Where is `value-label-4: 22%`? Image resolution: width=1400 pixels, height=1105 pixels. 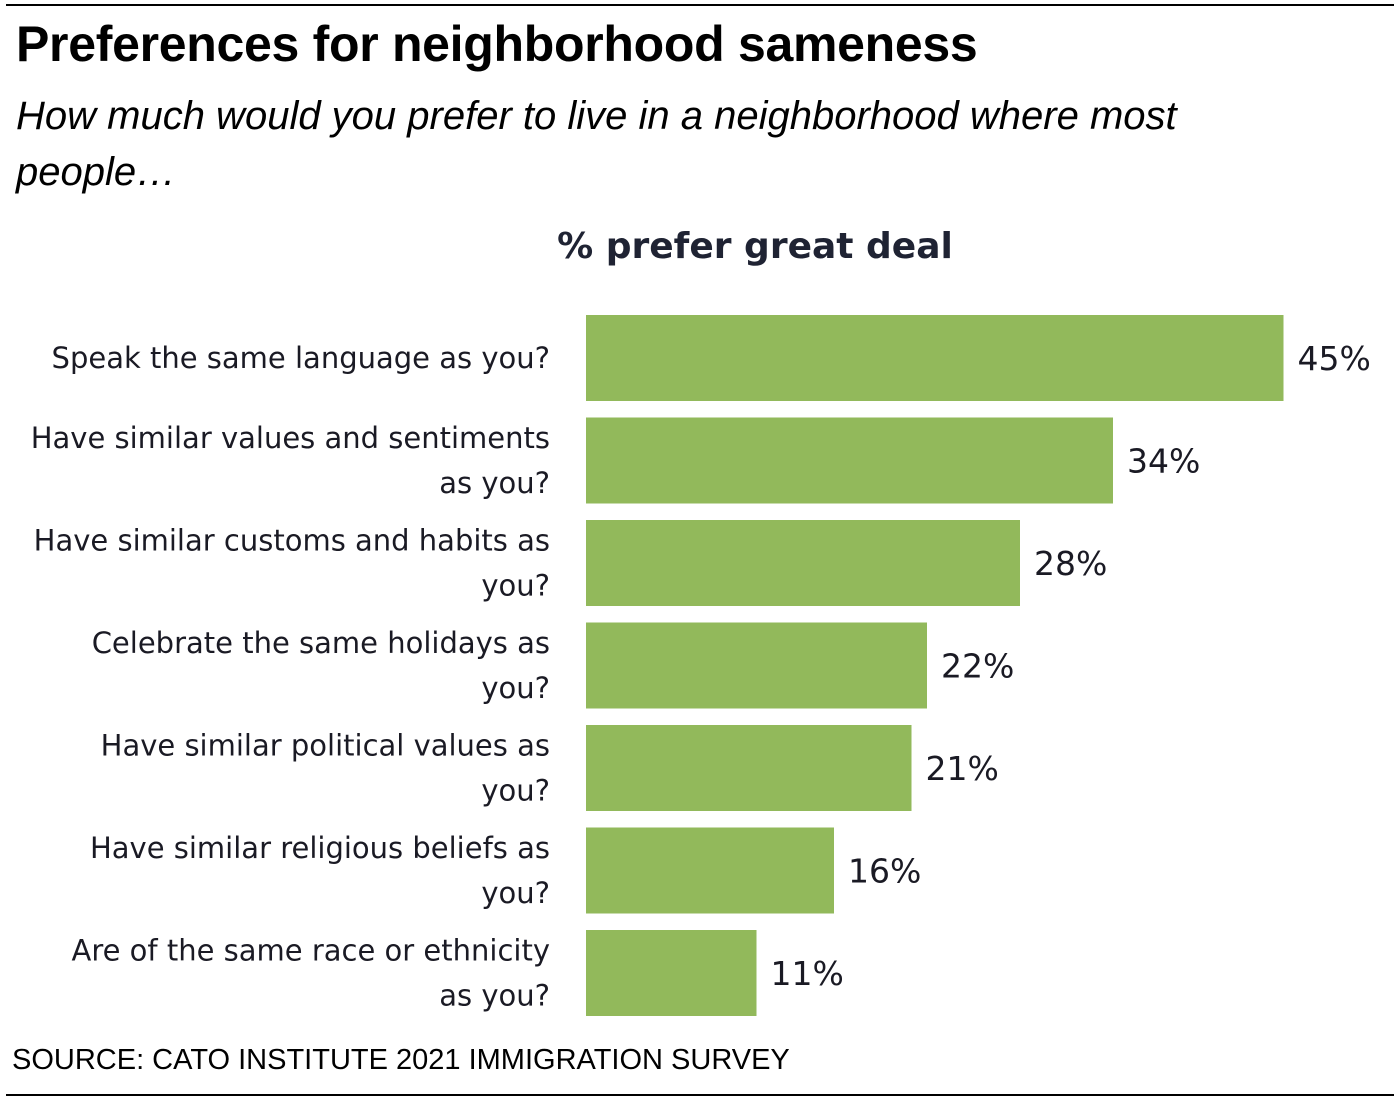
value-label-4: 22% is located at coordinates (977, 666).